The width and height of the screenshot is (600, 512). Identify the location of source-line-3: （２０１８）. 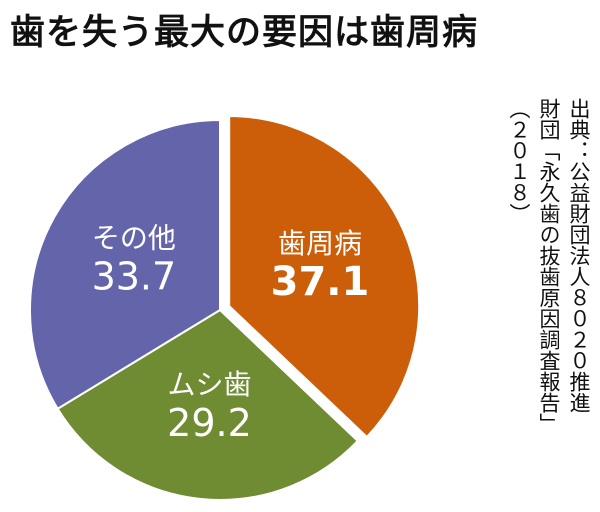
(519, 161).